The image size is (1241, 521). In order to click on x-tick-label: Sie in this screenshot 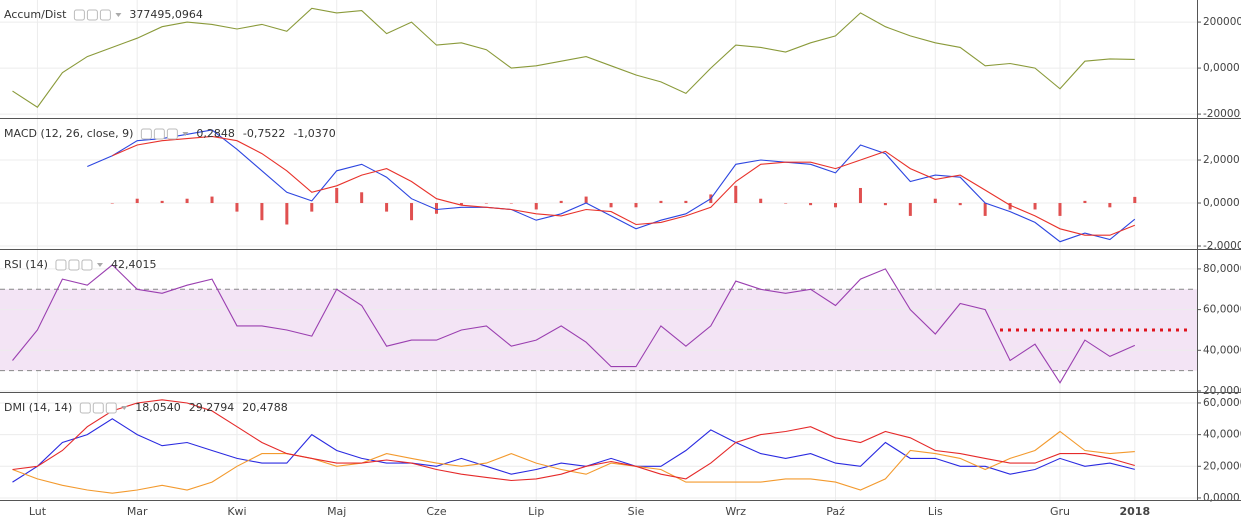, I will do `click(636, 511)`.